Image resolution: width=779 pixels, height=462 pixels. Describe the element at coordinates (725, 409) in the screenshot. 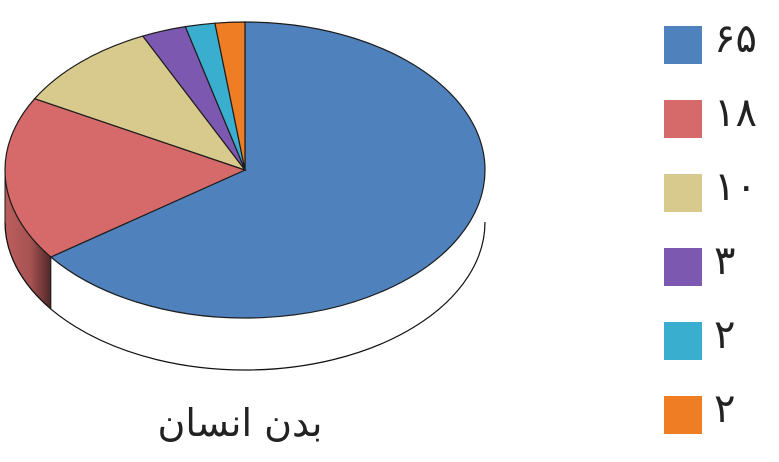

I see `legend-label-6: ۲` at that location.